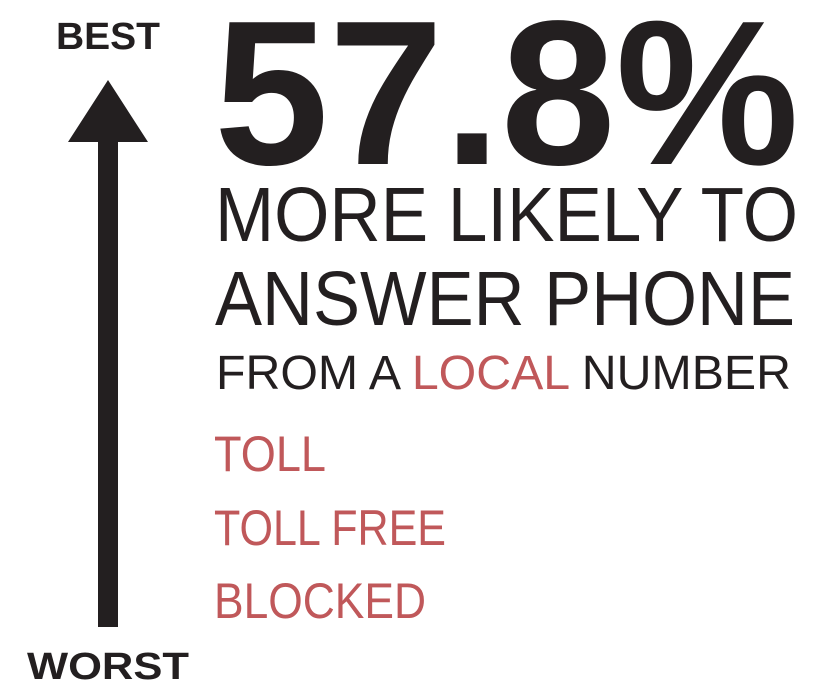  What do you see at coordinates (320, 601) in the screenshot?
I see `option: BLOCKED` at bounding box center [320, 601].